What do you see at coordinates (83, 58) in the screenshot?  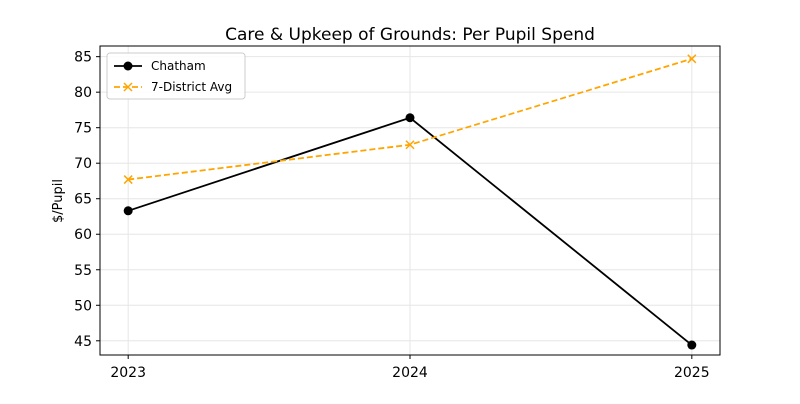 I see `y-tick-label: 85` at bounding box center [83, 58].